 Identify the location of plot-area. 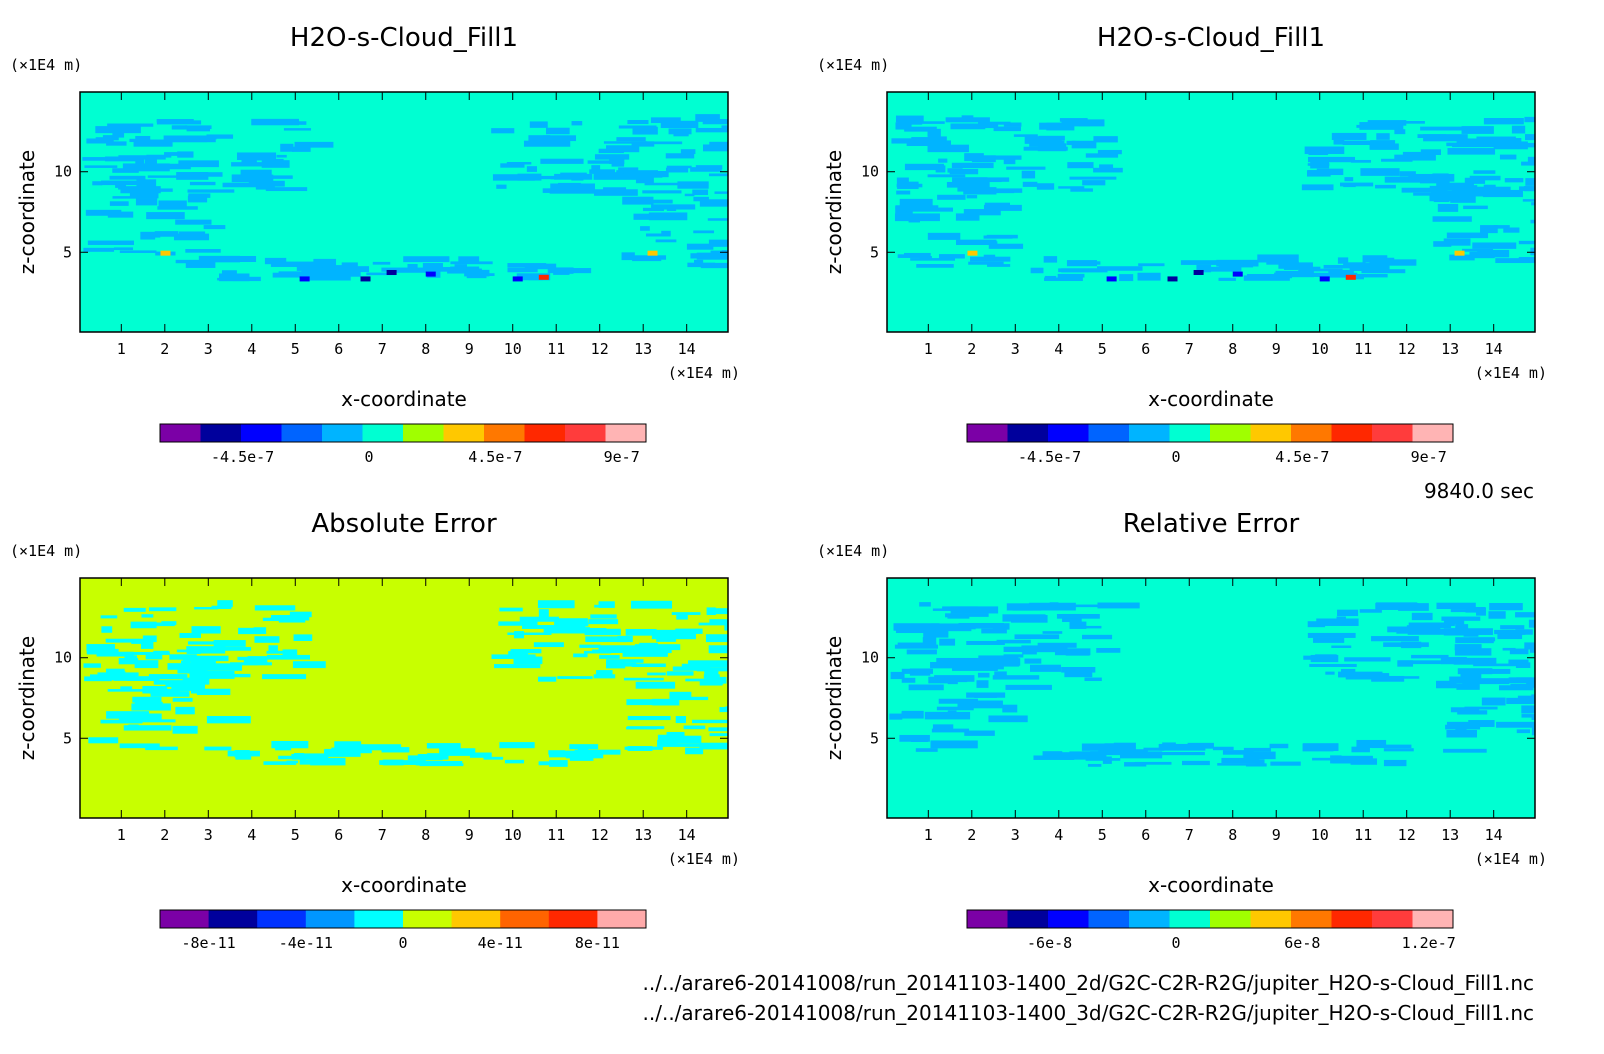
(404, 212).